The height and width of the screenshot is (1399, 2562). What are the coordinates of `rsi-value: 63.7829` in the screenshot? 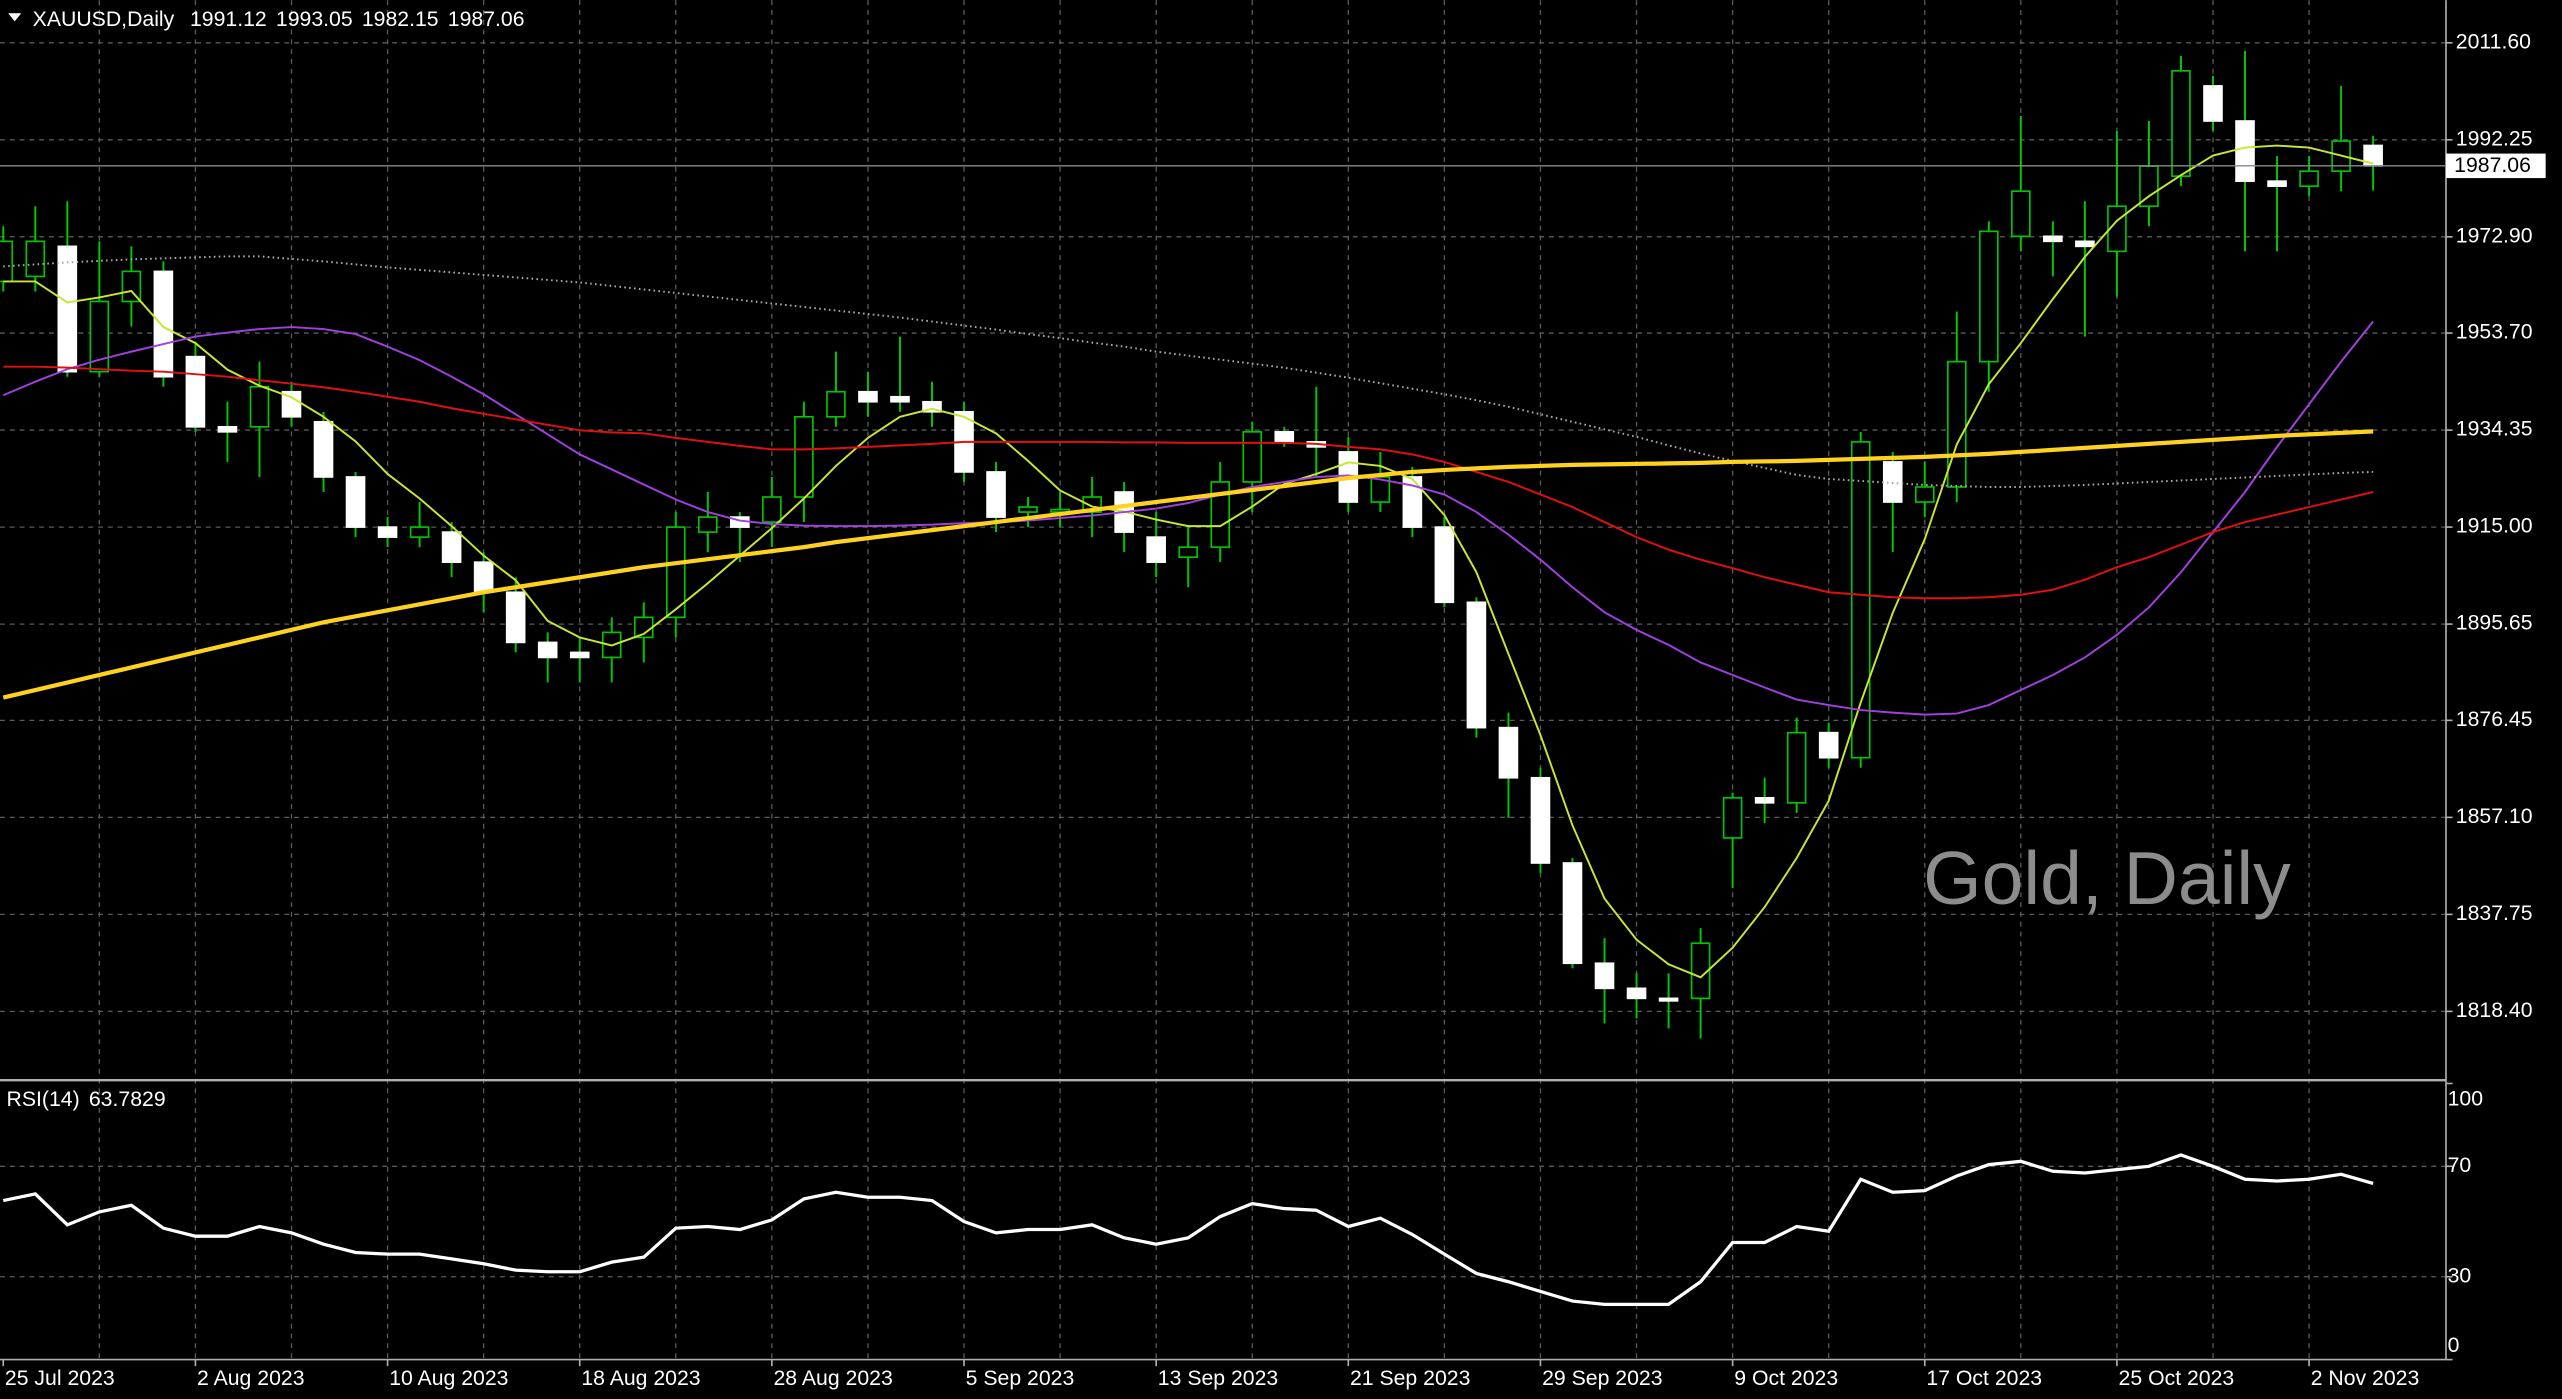 It's located at (127, 1098).